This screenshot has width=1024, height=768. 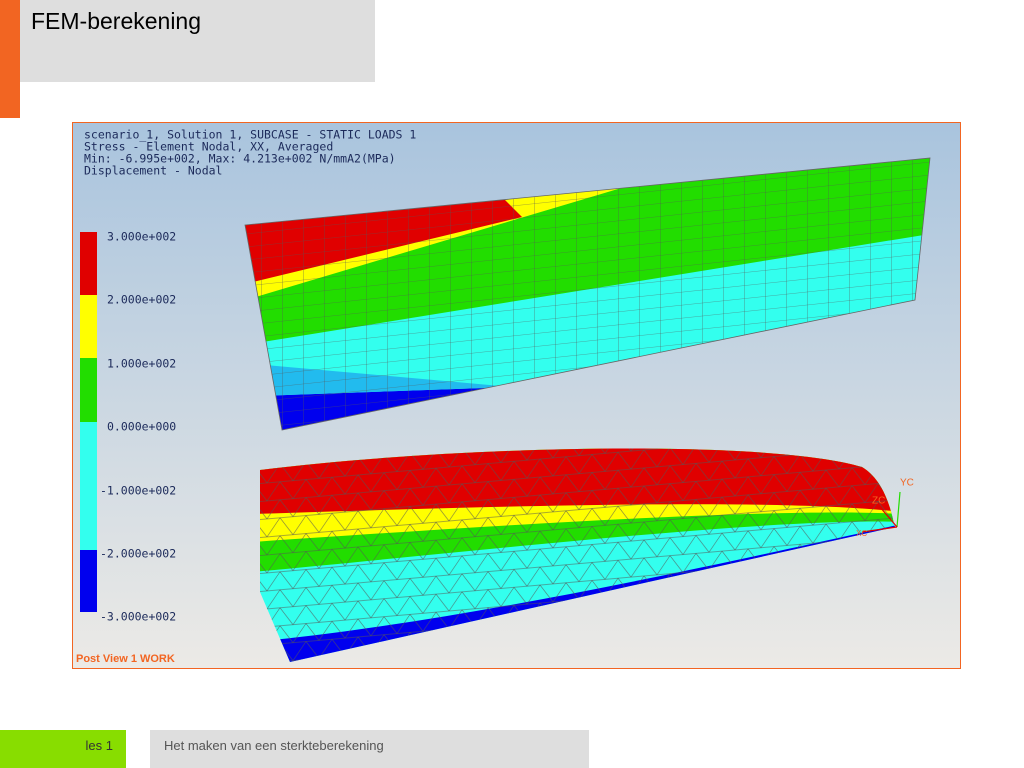 What do you see at coordinates (885, 508) in the screenshot?
I see `axis-triad: YC ZC XC` at bounding box center [885, 508].